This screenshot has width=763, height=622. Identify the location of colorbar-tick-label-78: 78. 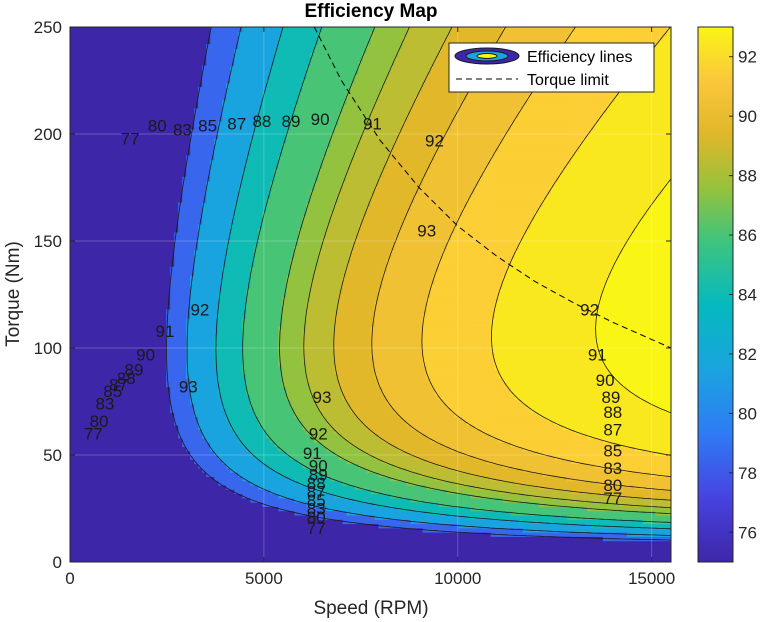
(747, 473).